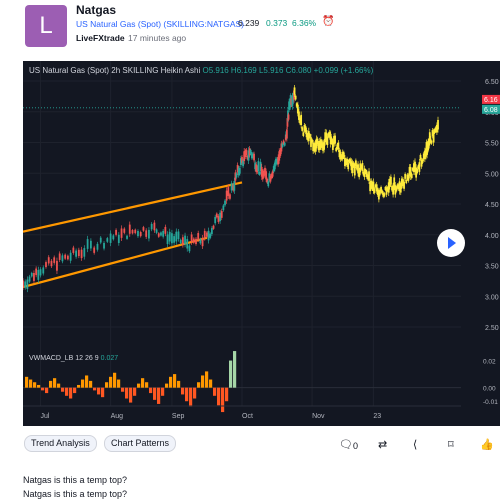  Describe the element at coordinates (75, 480) in the screenshot. I see `post-body-line-1: Natgas is this a temp top?` at that location.